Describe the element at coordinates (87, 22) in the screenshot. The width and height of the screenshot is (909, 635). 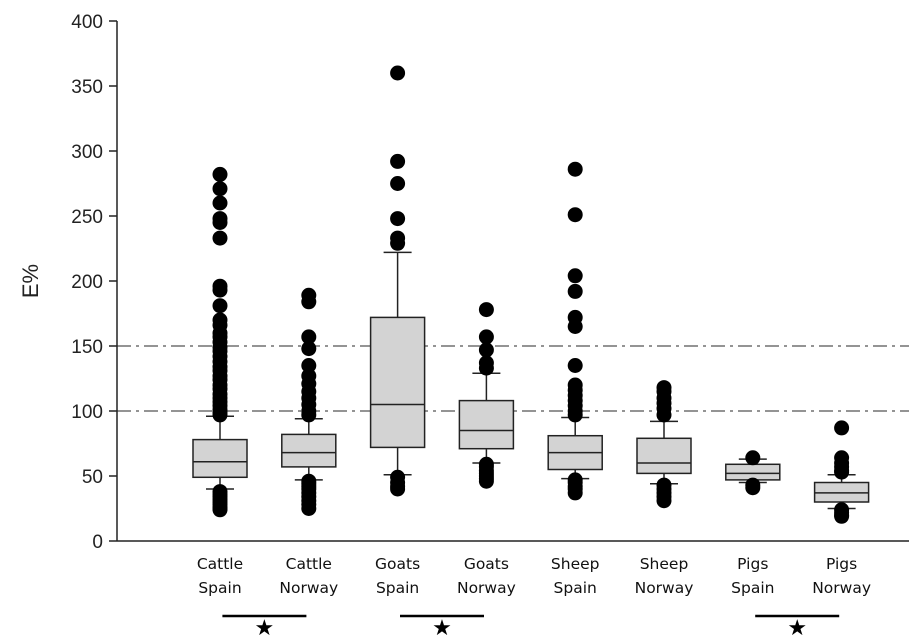
I see `y-tick-label: 400` at that location.